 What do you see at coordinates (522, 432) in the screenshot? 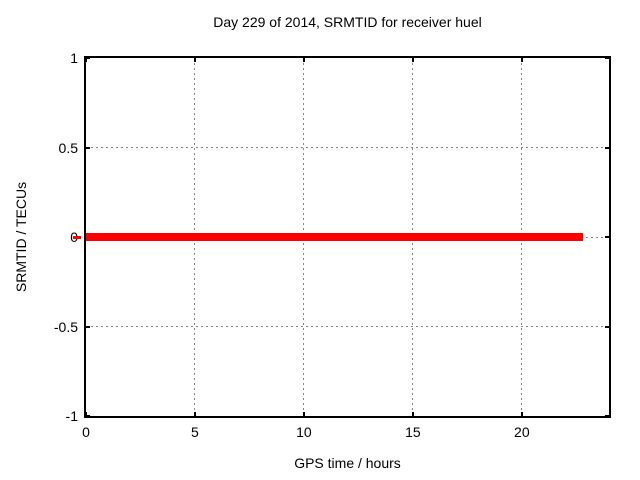
I see `x-tick-label: 20` at bounding box center [522, 432].